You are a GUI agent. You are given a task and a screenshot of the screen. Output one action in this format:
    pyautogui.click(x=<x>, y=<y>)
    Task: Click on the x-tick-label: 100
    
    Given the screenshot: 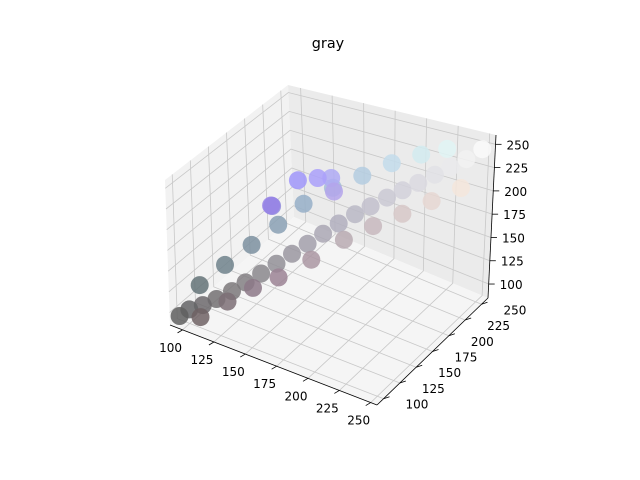 What is the action you would take?
    pyautogui.click(x=170, y=348)
    